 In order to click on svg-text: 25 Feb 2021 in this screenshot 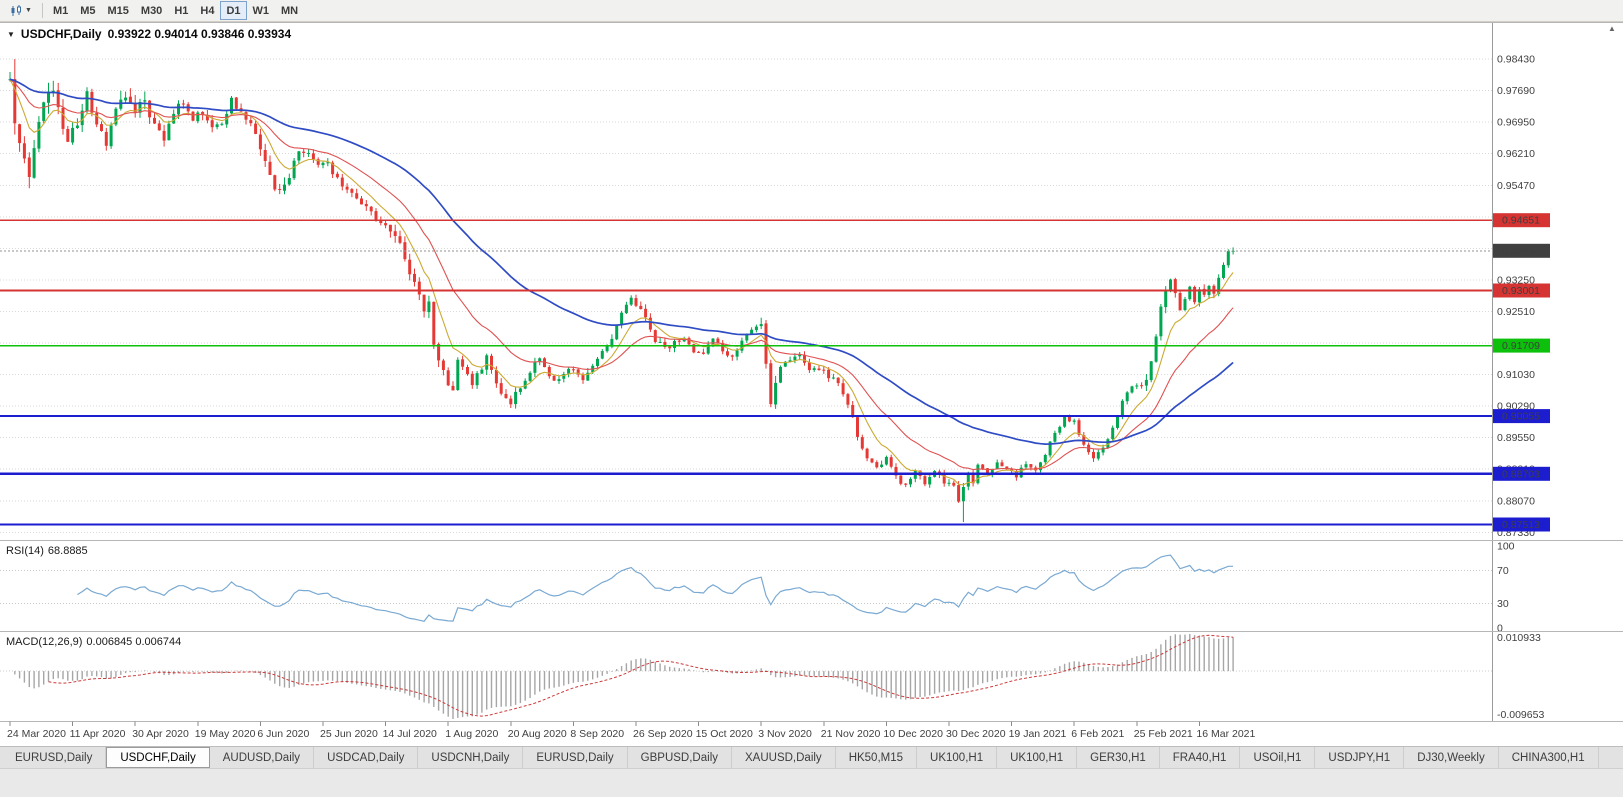, I will do `click(1163, 734)`.